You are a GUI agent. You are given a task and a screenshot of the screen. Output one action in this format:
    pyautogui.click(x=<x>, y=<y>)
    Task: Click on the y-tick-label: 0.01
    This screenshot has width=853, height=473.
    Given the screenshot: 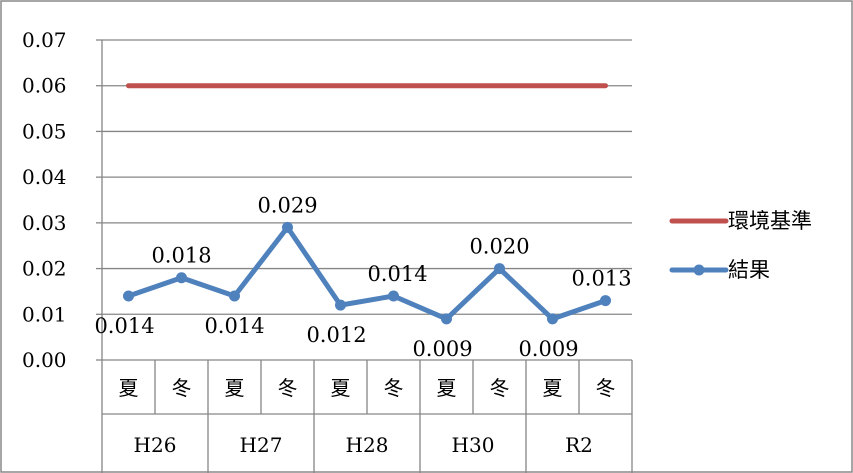 What is the action you would take?
    pyautogui.click(x=44, y=314)
    